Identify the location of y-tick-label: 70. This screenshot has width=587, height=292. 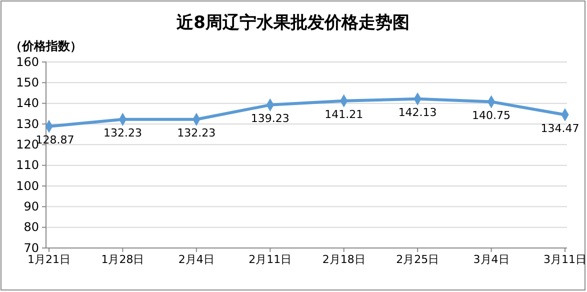
(31, 247).